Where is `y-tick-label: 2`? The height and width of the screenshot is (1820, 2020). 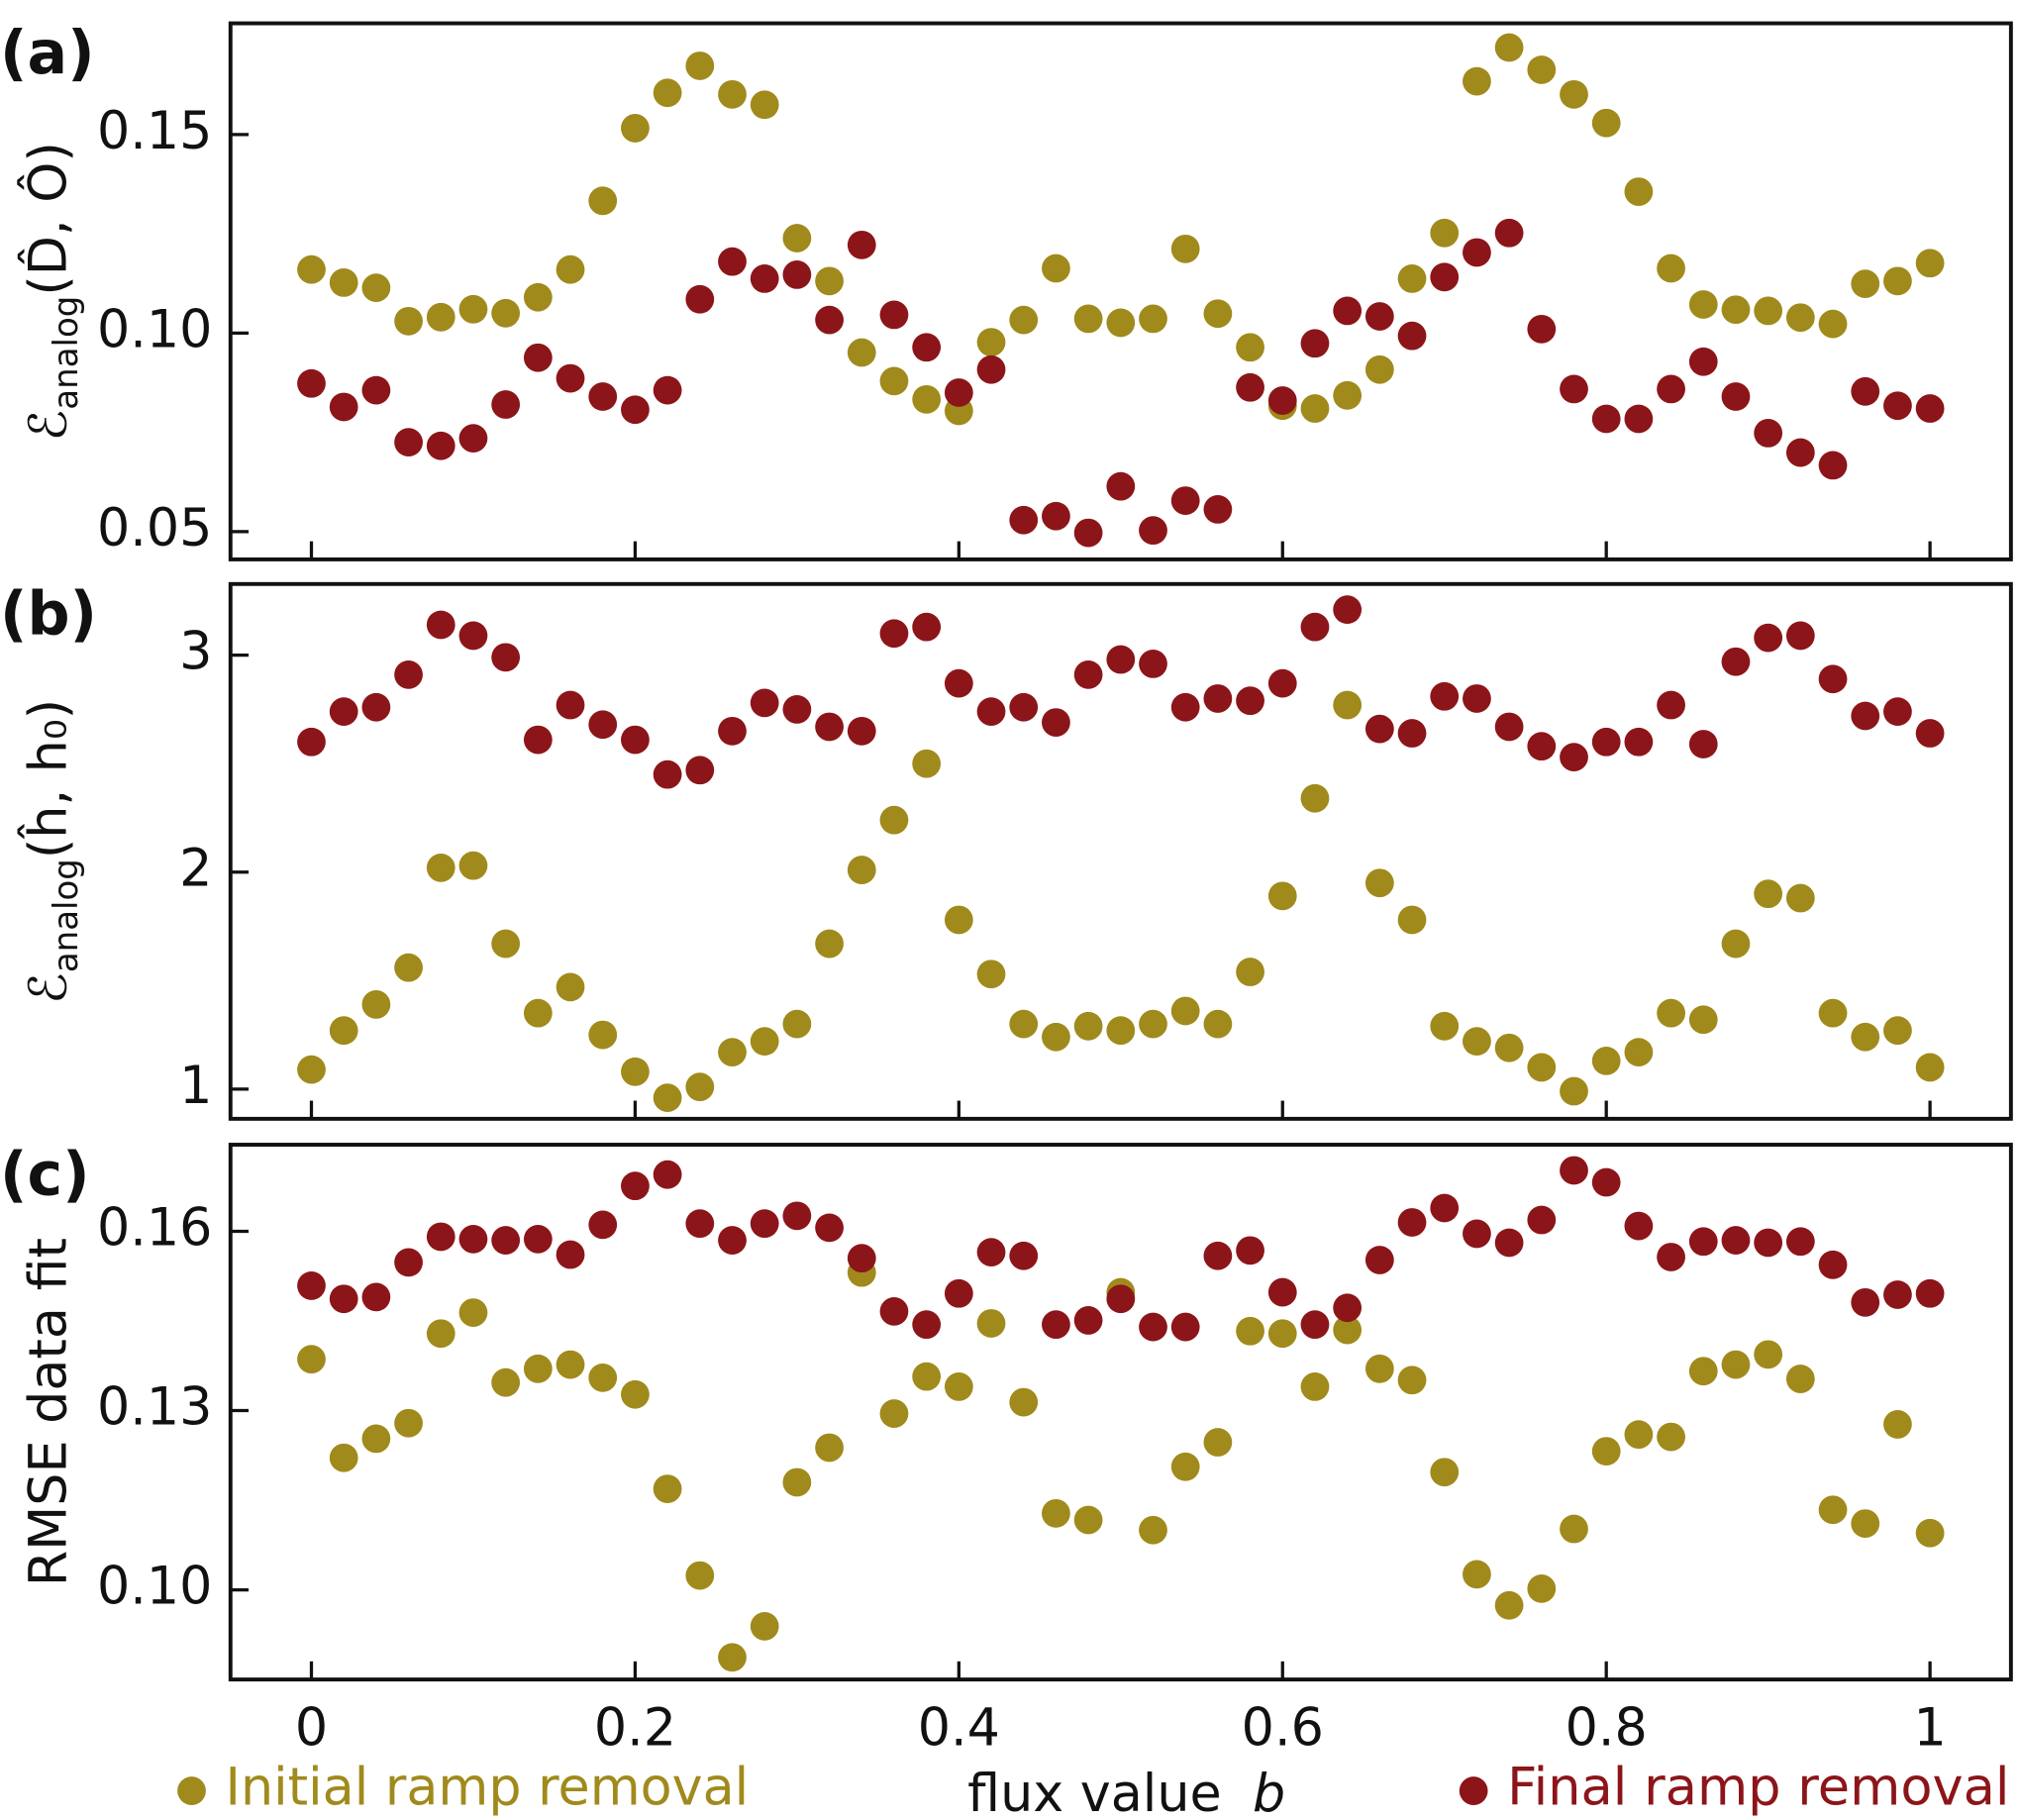
y-tick-label: 2 is located at coordinates (195, 869).